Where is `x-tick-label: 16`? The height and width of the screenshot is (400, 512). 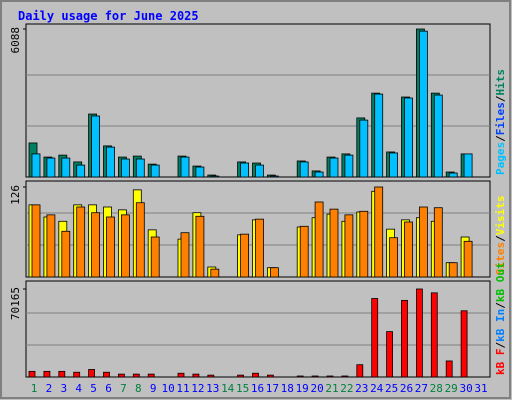 x-tick-label: 16 is located at coordinates (257, 388).